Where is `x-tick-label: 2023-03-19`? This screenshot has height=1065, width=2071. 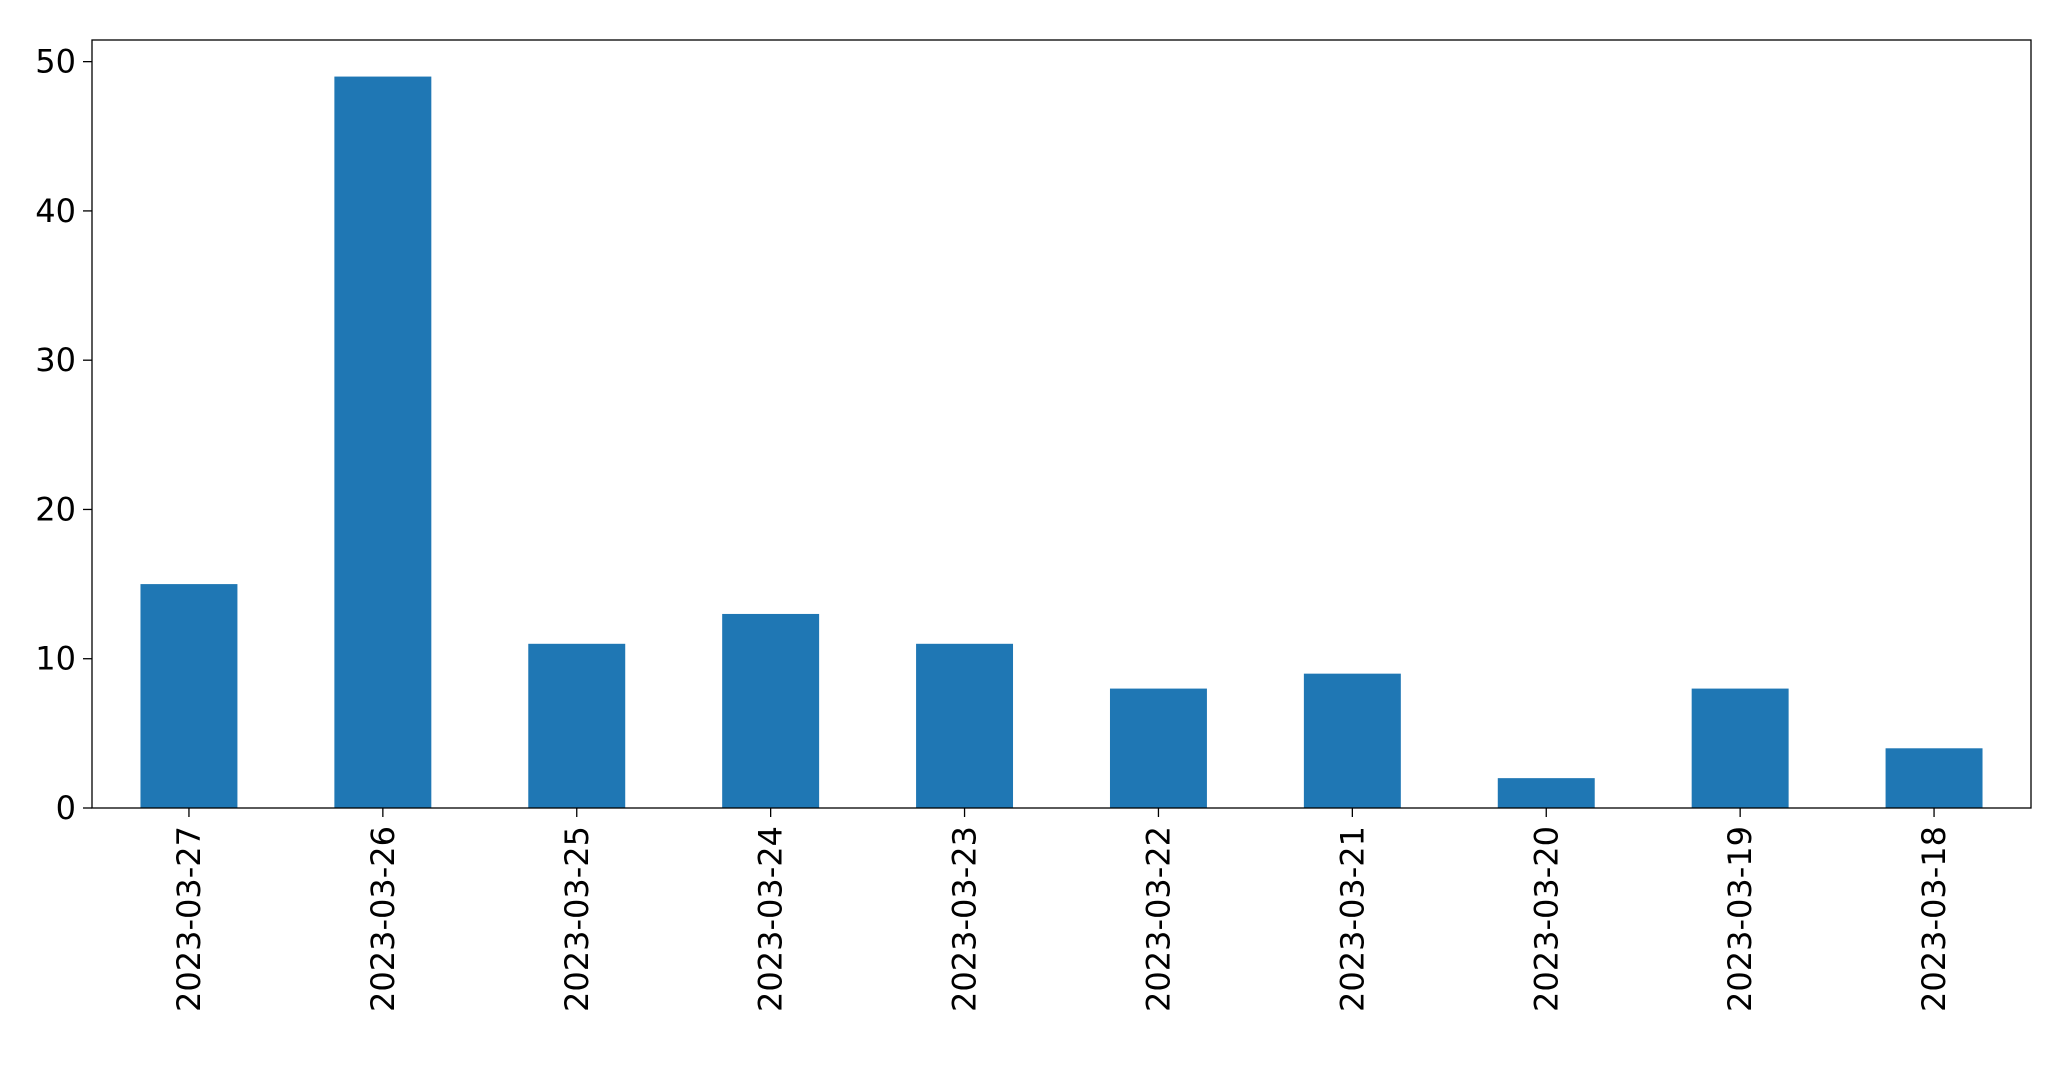
x-tick-label: 2023-03-19 is located at coordinates (1740, 919).